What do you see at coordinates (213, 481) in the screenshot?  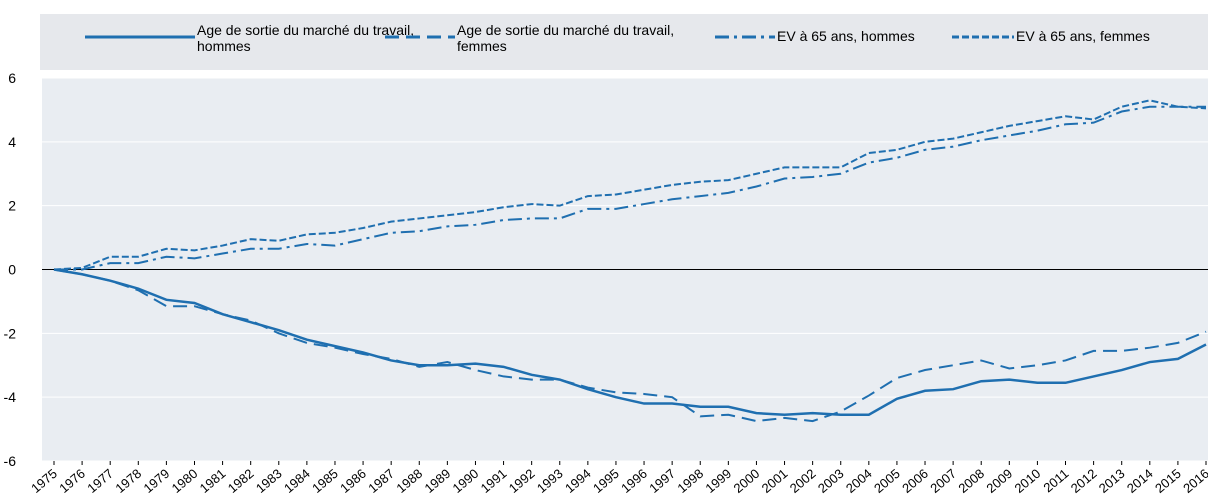 I see `x-tick-label: 1981` at bounding box center [213, 481].